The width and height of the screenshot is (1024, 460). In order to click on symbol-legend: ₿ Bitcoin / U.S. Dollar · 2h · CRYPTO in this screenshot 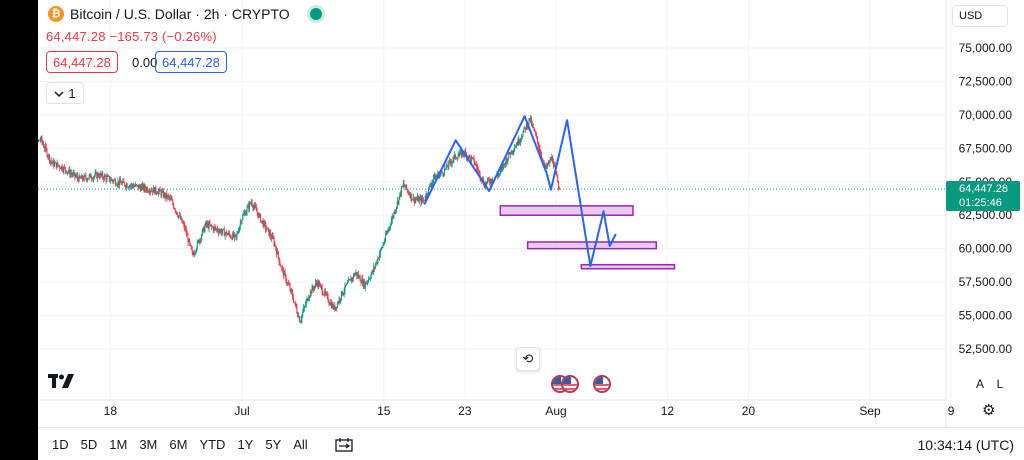, I will do `click(185, 14)`.